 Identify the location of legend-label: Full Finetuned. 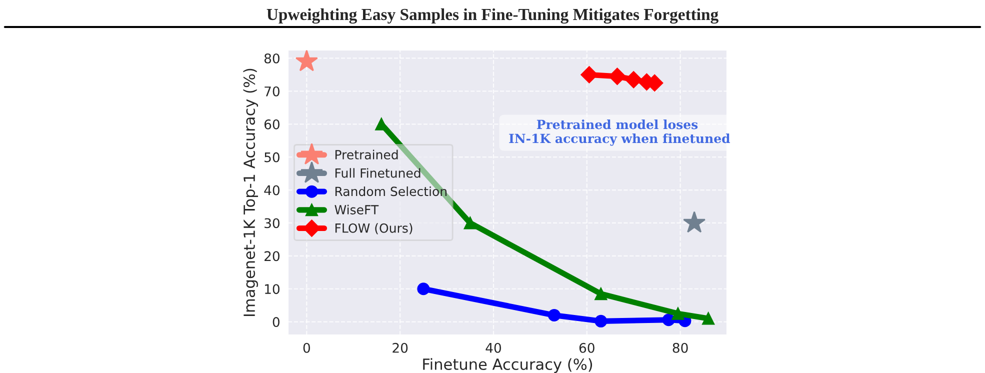
(377, 173).